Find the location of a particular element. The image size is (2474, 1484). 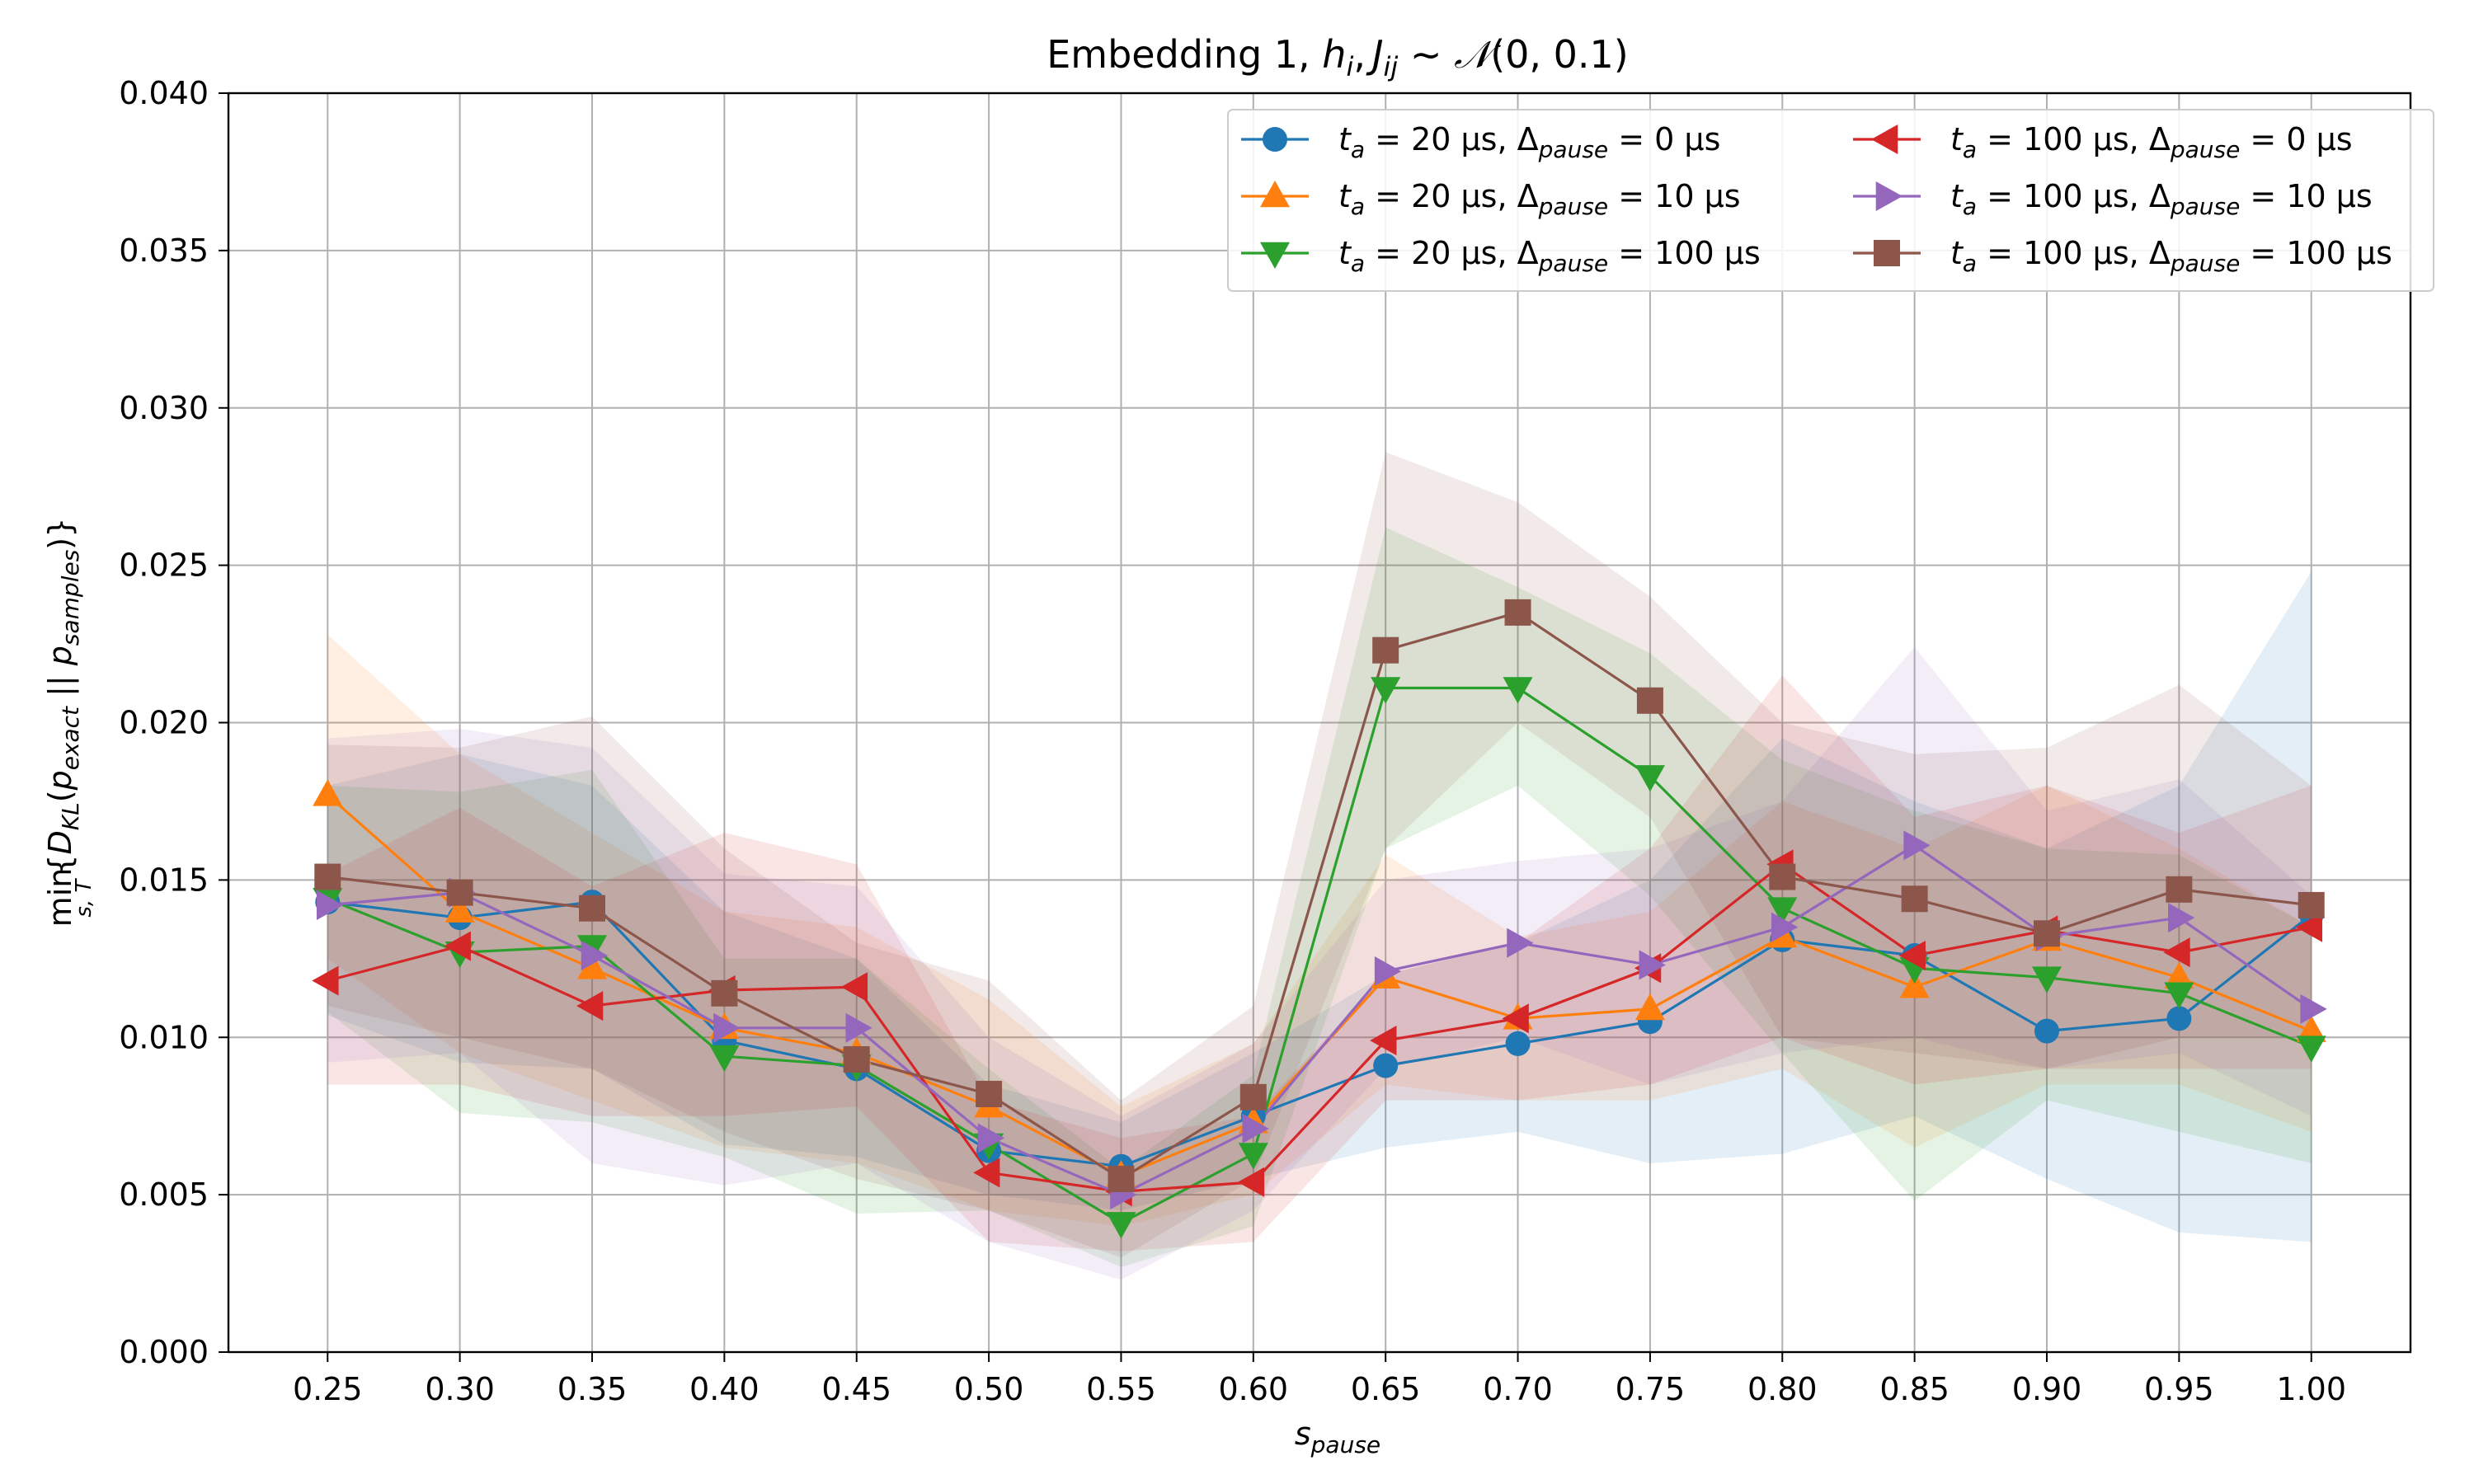

legend-label: ta = 100 μs, Δpause = 10 μs is located at coordinates (2161, 199).